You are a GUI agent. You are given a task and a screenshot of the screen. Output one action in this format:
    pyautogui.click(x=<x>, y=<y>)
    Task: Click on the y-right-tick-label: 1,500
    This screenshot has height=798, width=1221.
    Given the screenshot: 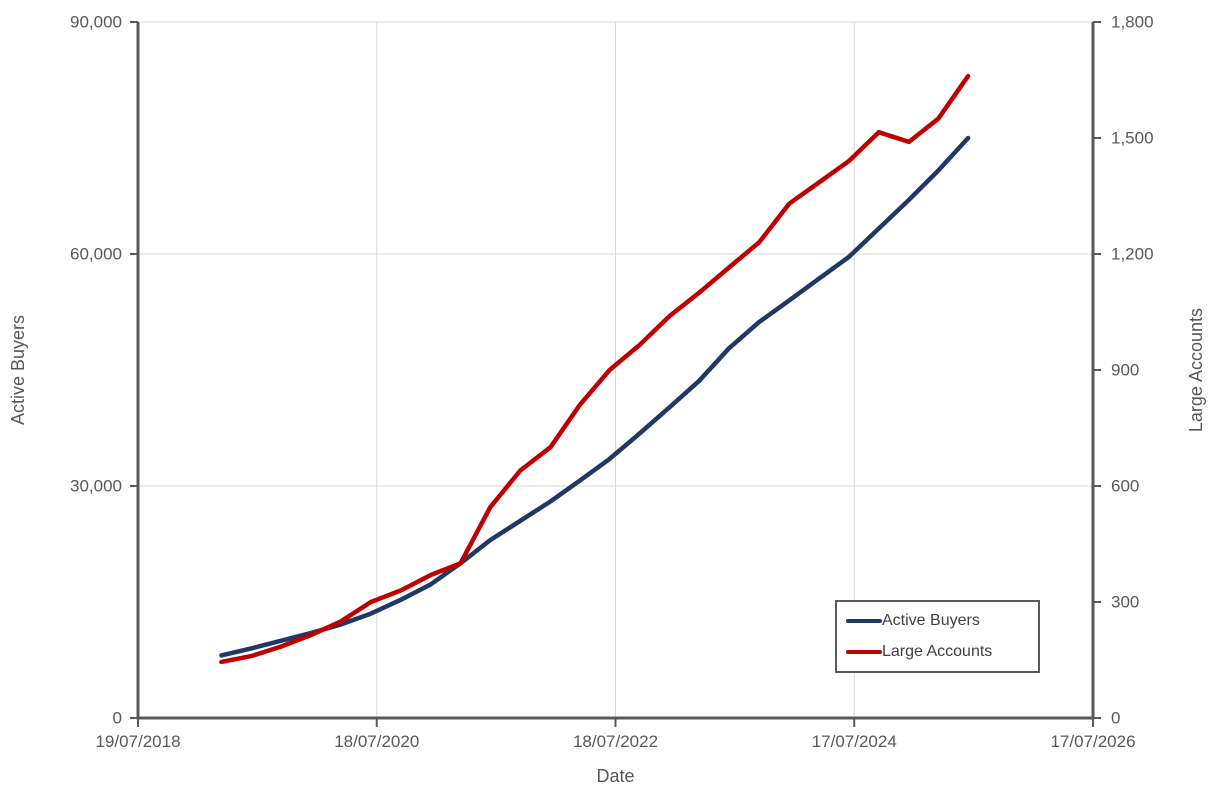 What is the action you would take?
    pyautogui.click(x=1132, y=138)
    